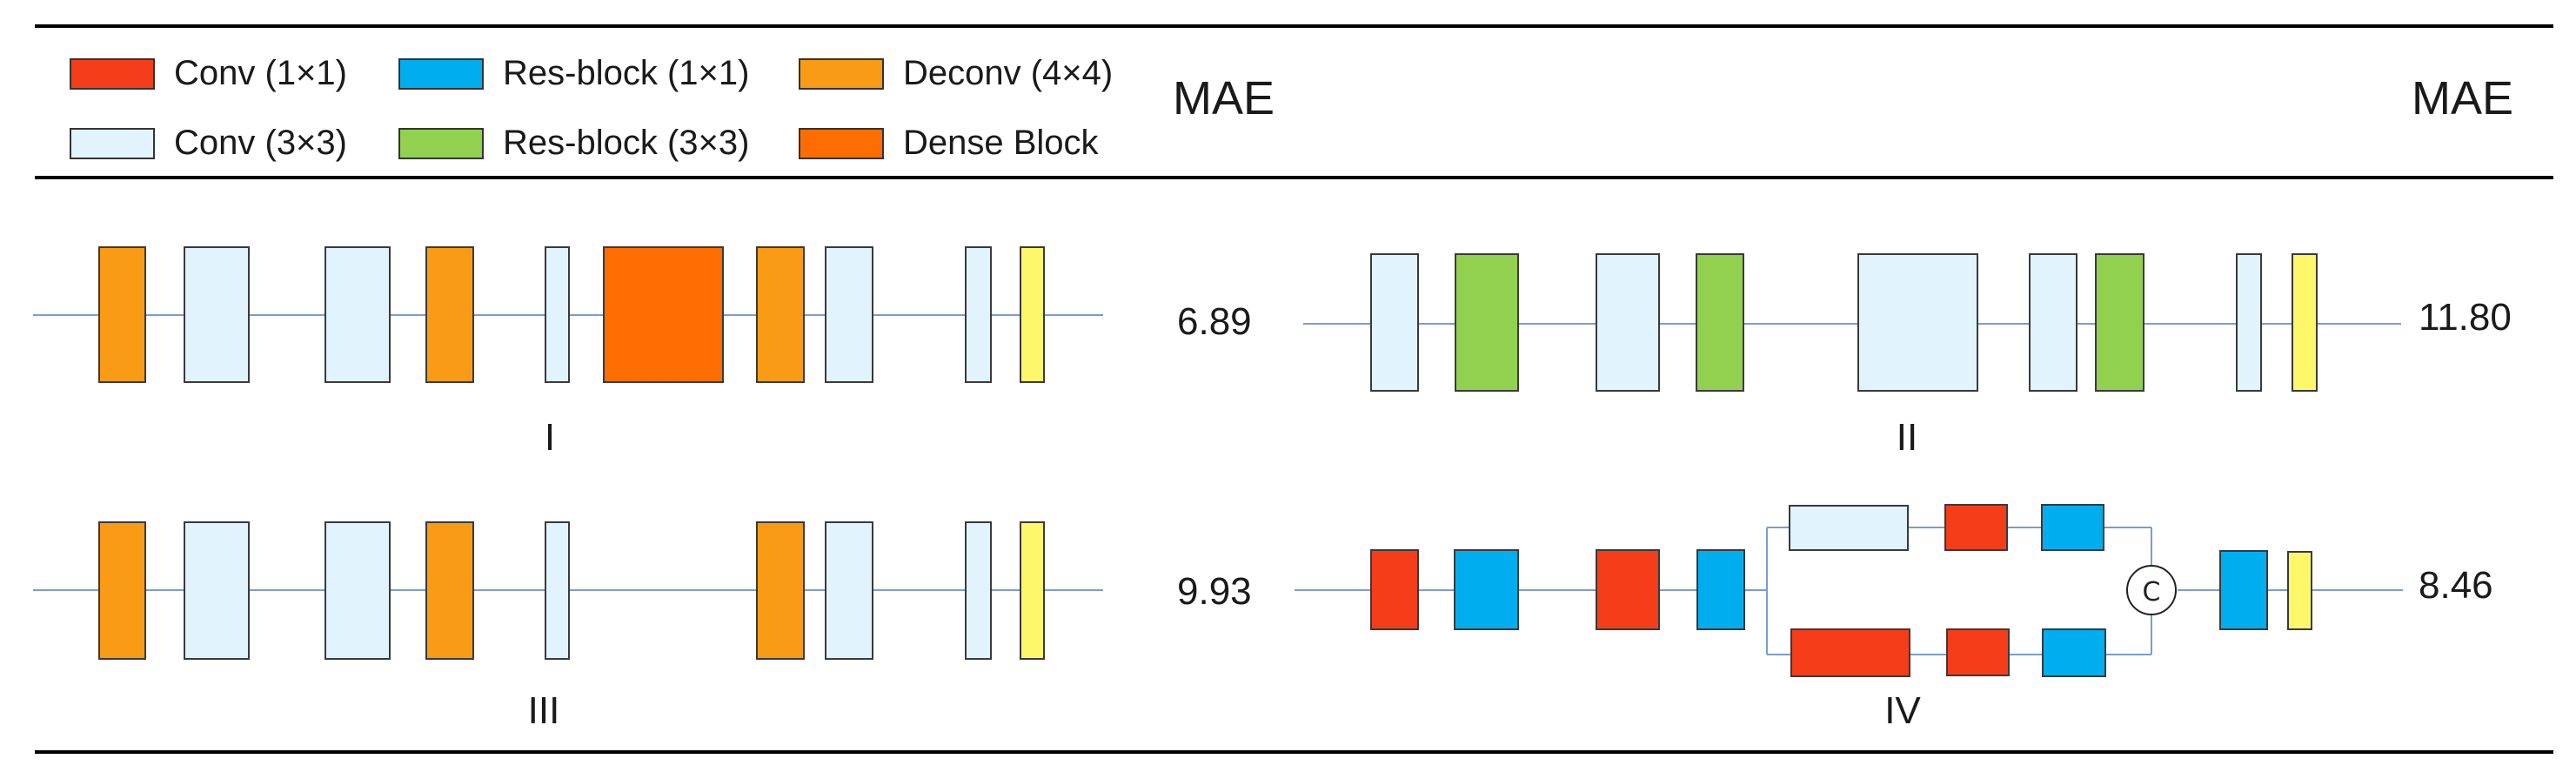  Describe the element at coordinates (260, 143) in the screenshot. I see `legend-label-conv-3x3: Conv (3×3)` at that location.